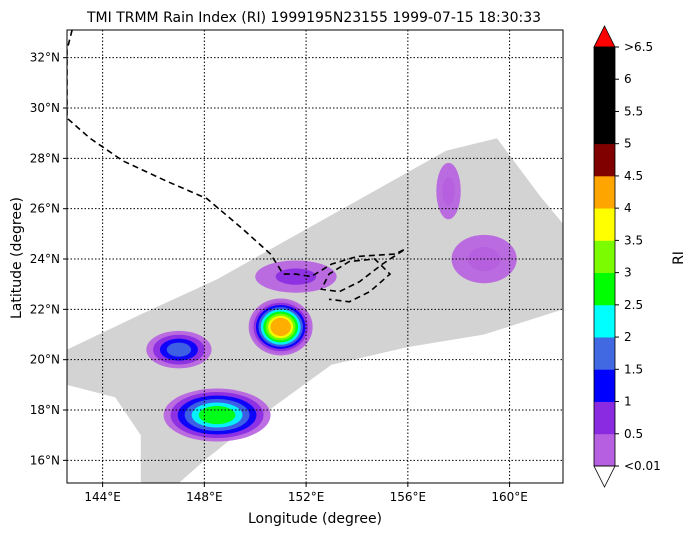  What do you see at coordinates (633, 176) in the screenshot?
I see `colorbar-tick-label: 4.5` at bounding box center [633, 176].